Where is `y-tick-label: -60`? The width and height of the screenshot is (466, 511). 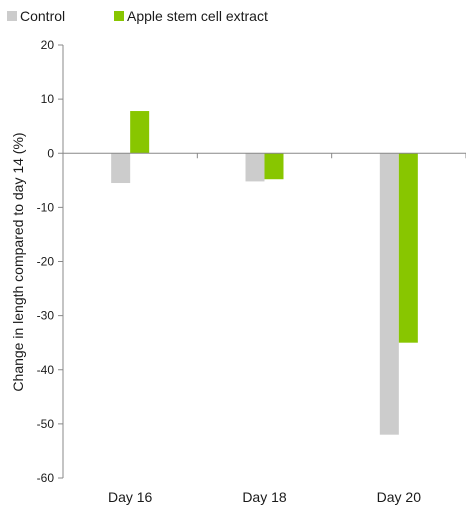
y-tick-label: -60 is located at coordinates (46, 478).